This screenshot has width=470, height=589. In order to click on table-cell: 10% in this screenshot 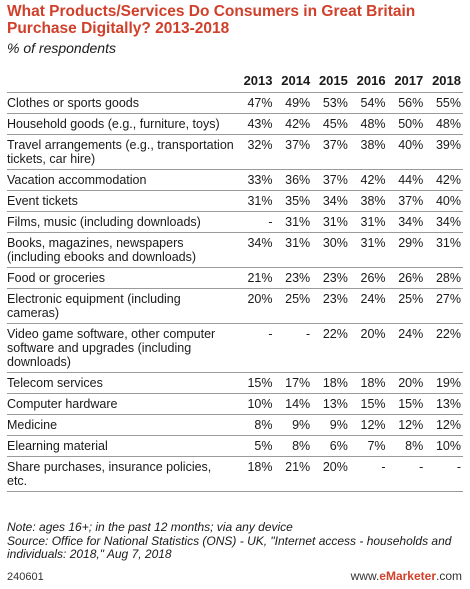, I will do `click(444, 446)`.